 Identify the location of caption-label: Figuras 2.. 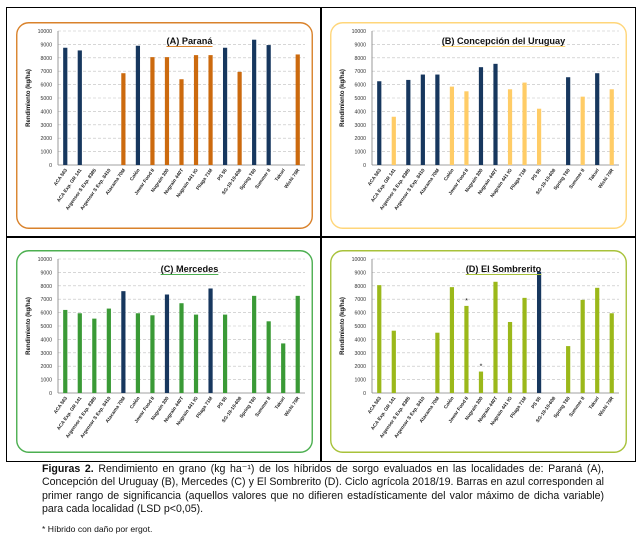
(68, 469).